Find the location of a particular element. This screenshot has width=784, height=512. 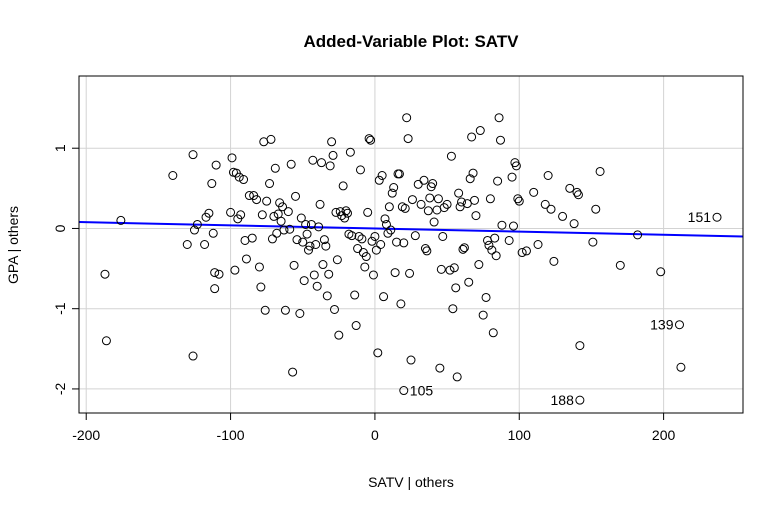

x-tick-label: 200 is located at coordinates (664, 435).